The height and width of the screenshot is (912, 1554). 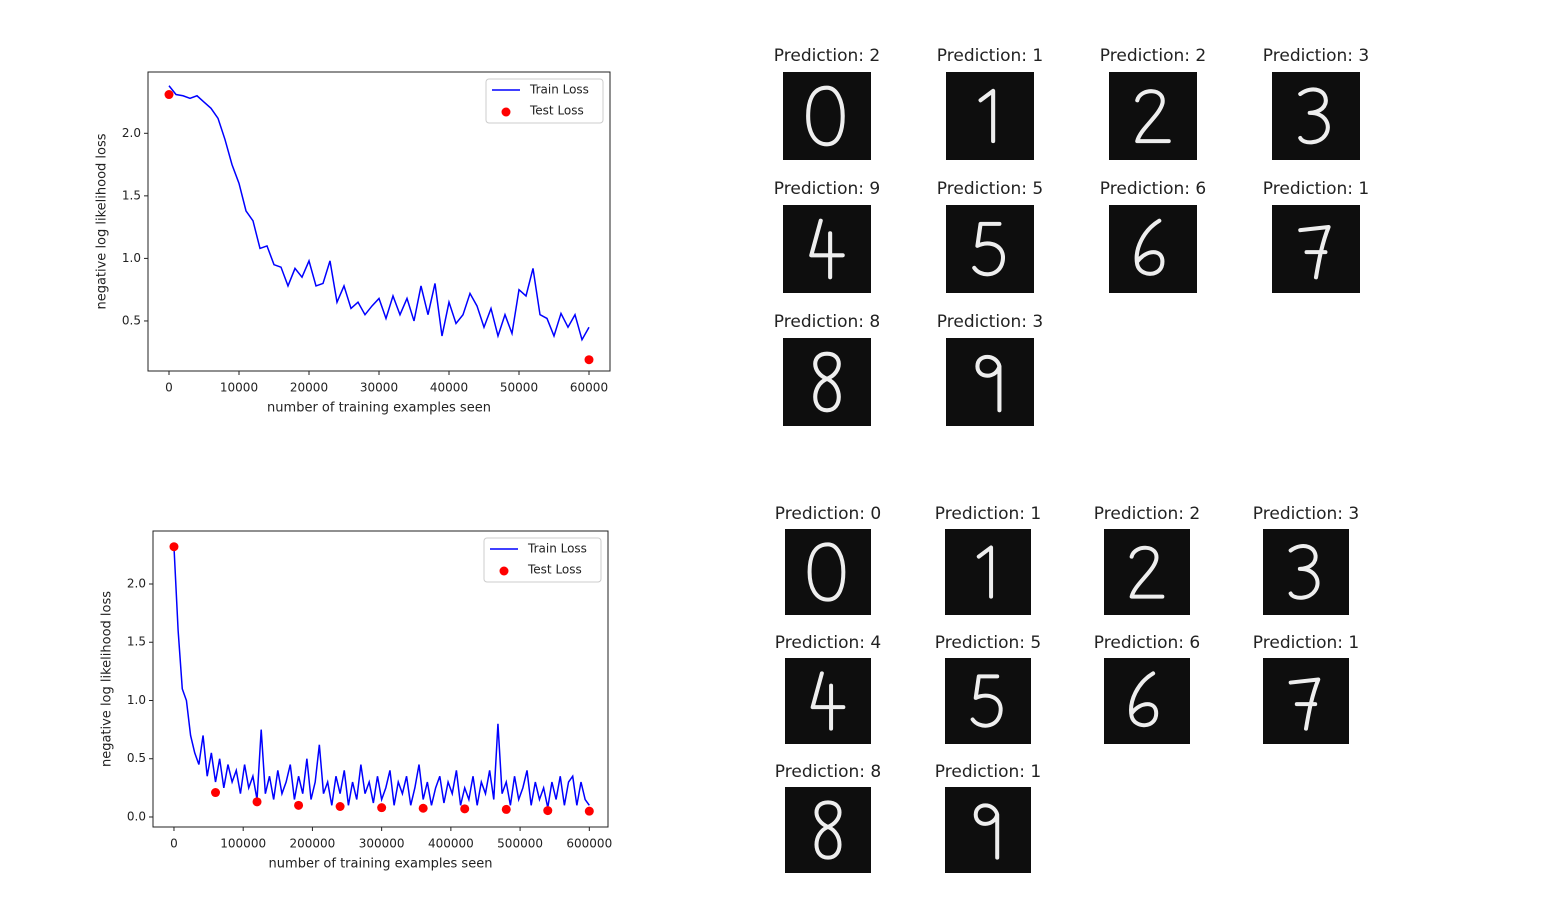 I want to click on x-tick-label: 10000, so click(x=239, y=388).